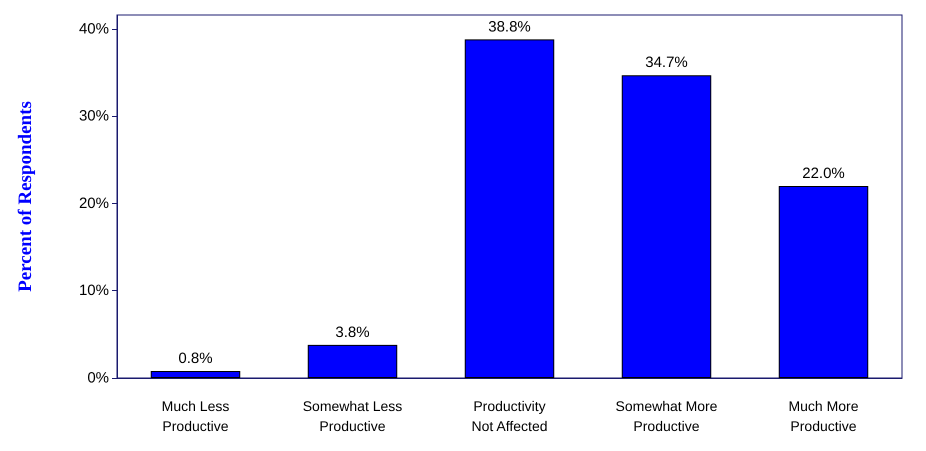  I want to click on x-tick-label: Productivity Not Affected, so click(509, 416).